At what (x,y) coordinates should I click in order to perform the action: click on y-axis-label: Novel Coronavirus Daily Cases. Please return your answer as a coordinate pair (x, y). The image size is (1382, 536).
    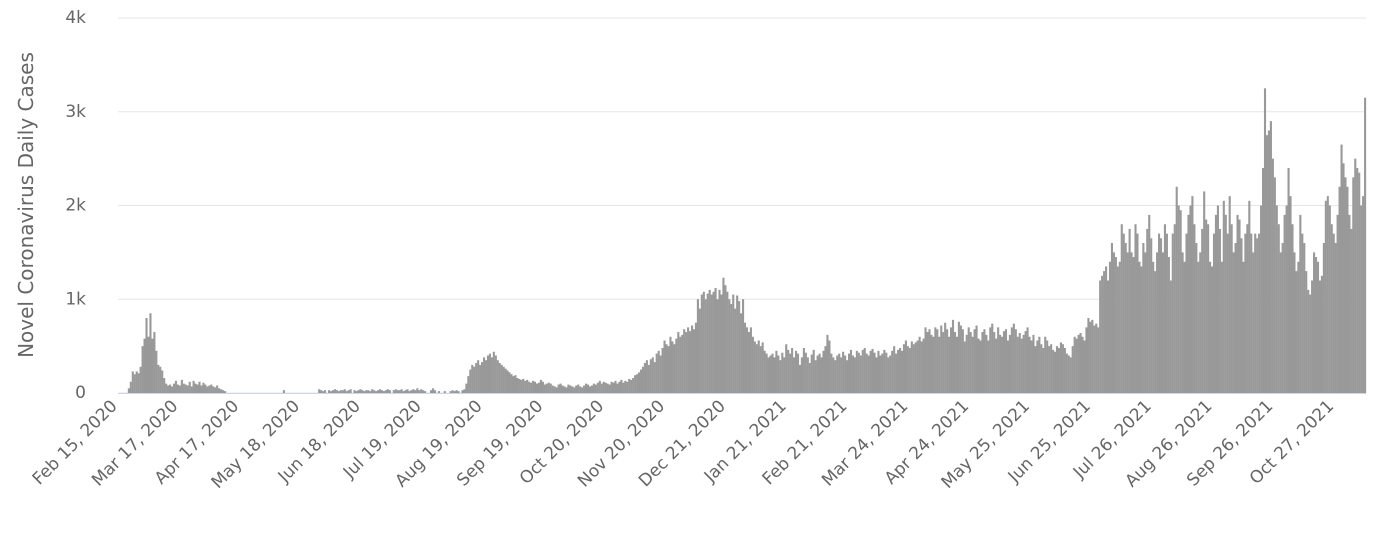
    Looking at the image, I should click on (26, 205).